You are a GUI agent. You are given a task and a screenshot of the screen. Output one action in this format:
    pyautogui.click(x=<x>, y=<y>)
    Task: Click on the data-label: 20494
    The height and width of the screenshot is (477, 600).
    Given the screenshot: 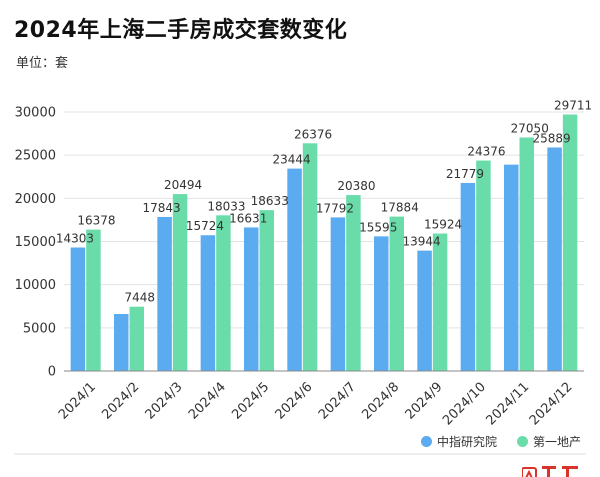 What is the action you would take?
    pyautogui.click(x=183, y=185)
    